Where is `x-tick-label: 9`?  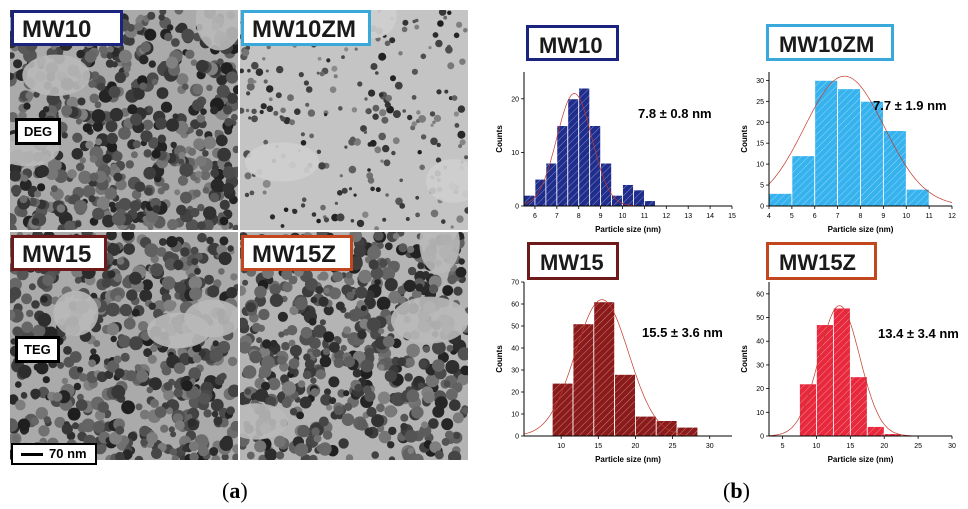 x-tick-label: 9 is located at coordinates (883, 216).